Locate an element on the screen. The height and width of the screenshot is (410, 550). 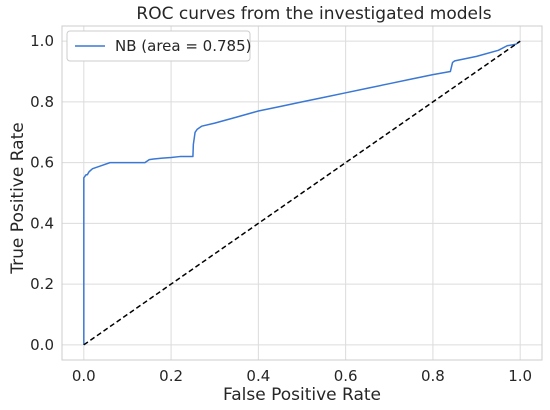
legend-box is located at coordinates (158, 46).